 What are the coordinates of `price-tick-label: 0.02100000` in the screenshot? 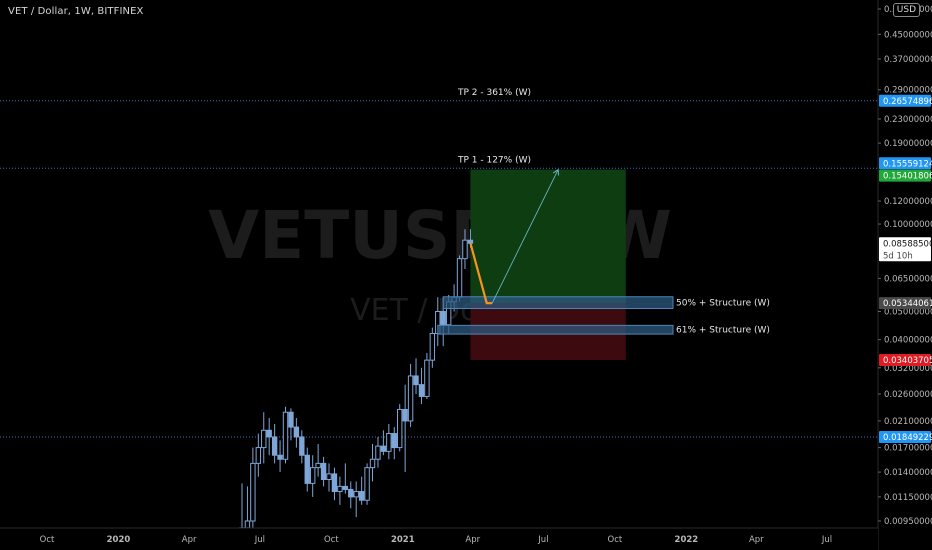 It's located at (908, 422).